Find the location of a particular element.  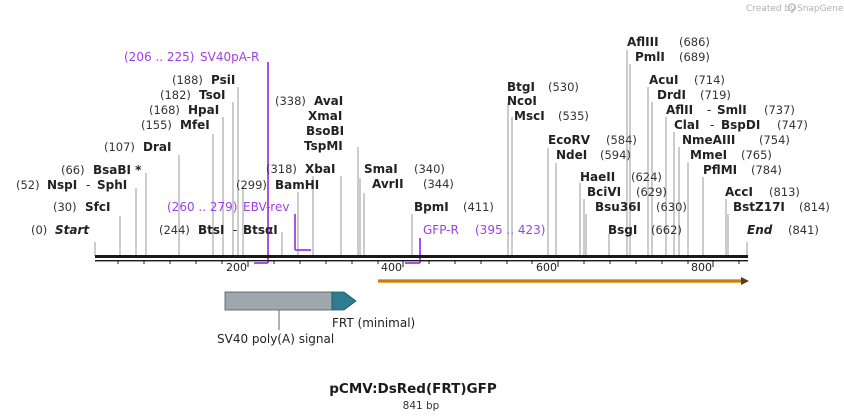

site-name: SmlI is located at coordinates (732, 110).